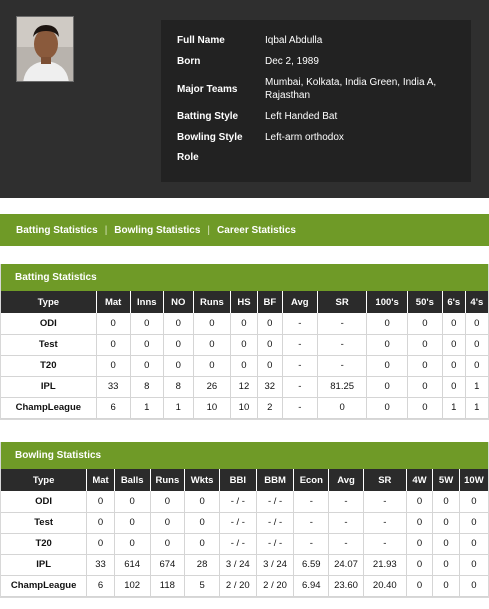 Image resolution: width=489 pixels, height=609 pixels. I want to click on table-row: IPL 33 8 8 26 12 32 - 81.25 0 0 0 1, so click(244, 387).